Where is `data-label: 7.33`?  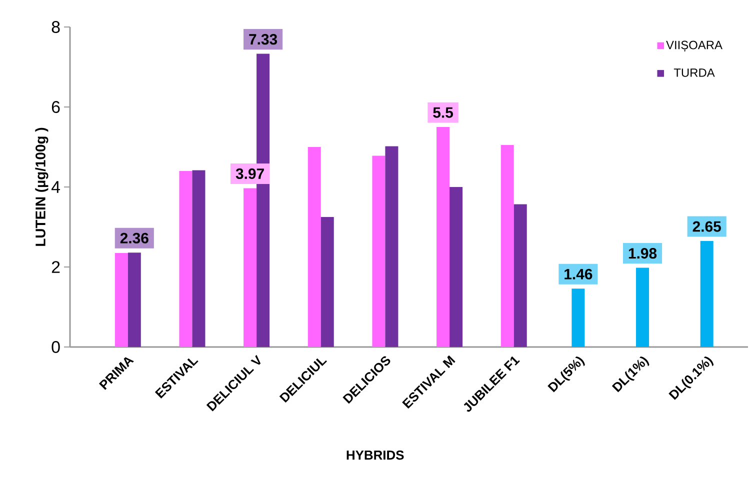
data-label: 7.33 is located at coordinates (263, 39).